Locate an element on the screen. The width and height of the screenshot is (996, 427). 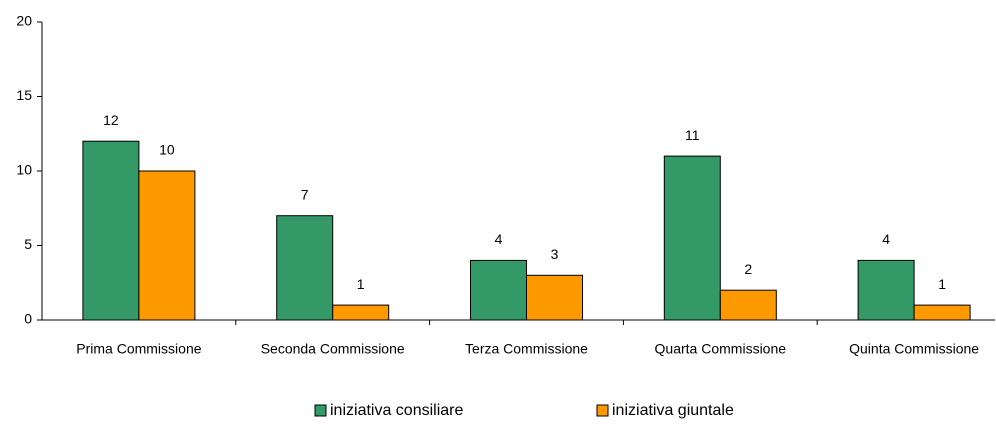
y-tick-label: 15 is located at coordinates (24, 95).